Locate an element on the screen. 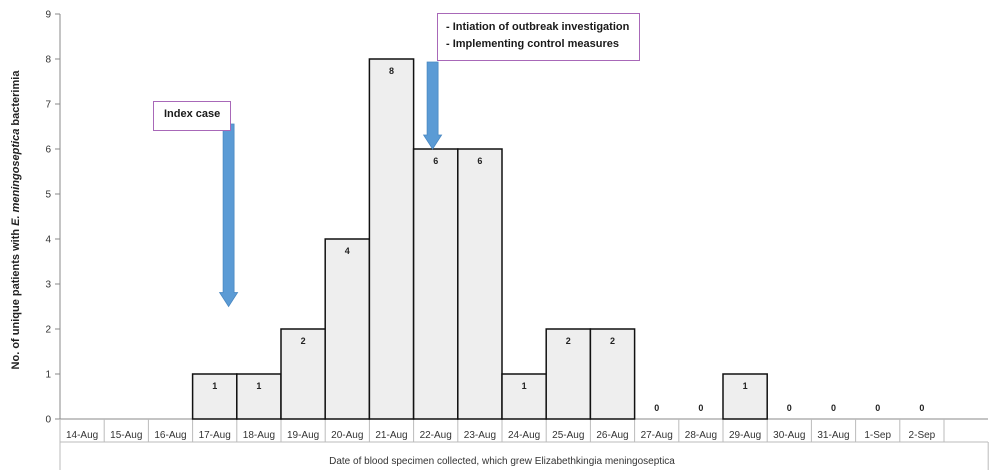  y-tick-label-2: 2 is located at coordinates (48, 330).